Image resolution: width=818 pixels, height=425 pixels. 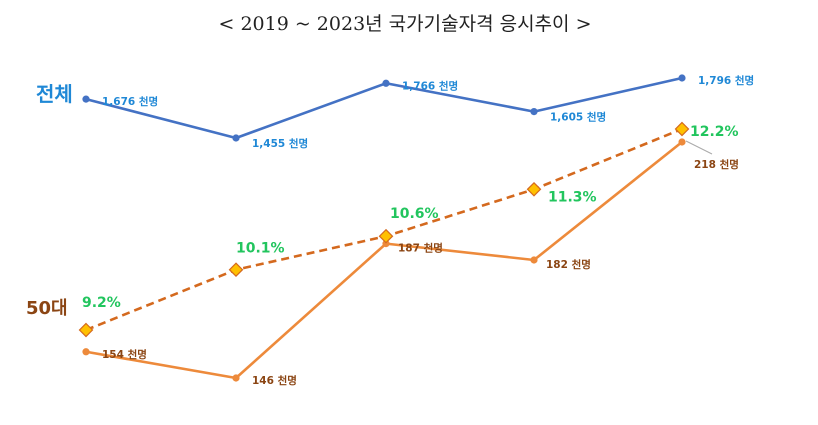 What do you see at coordinates (236, 138) in the screenshot?
I see `series-total-point-2020` at bounding box center [236, 138].